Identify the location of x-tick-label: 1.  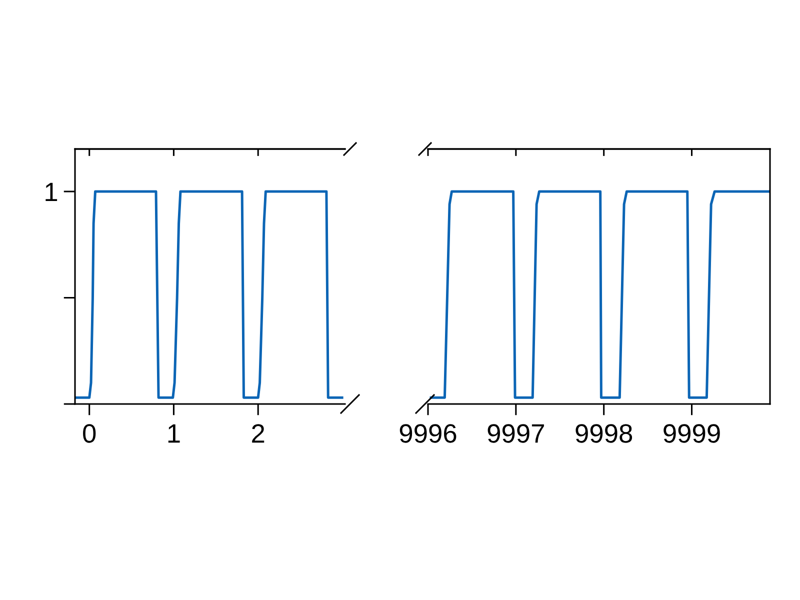
(174, 433).